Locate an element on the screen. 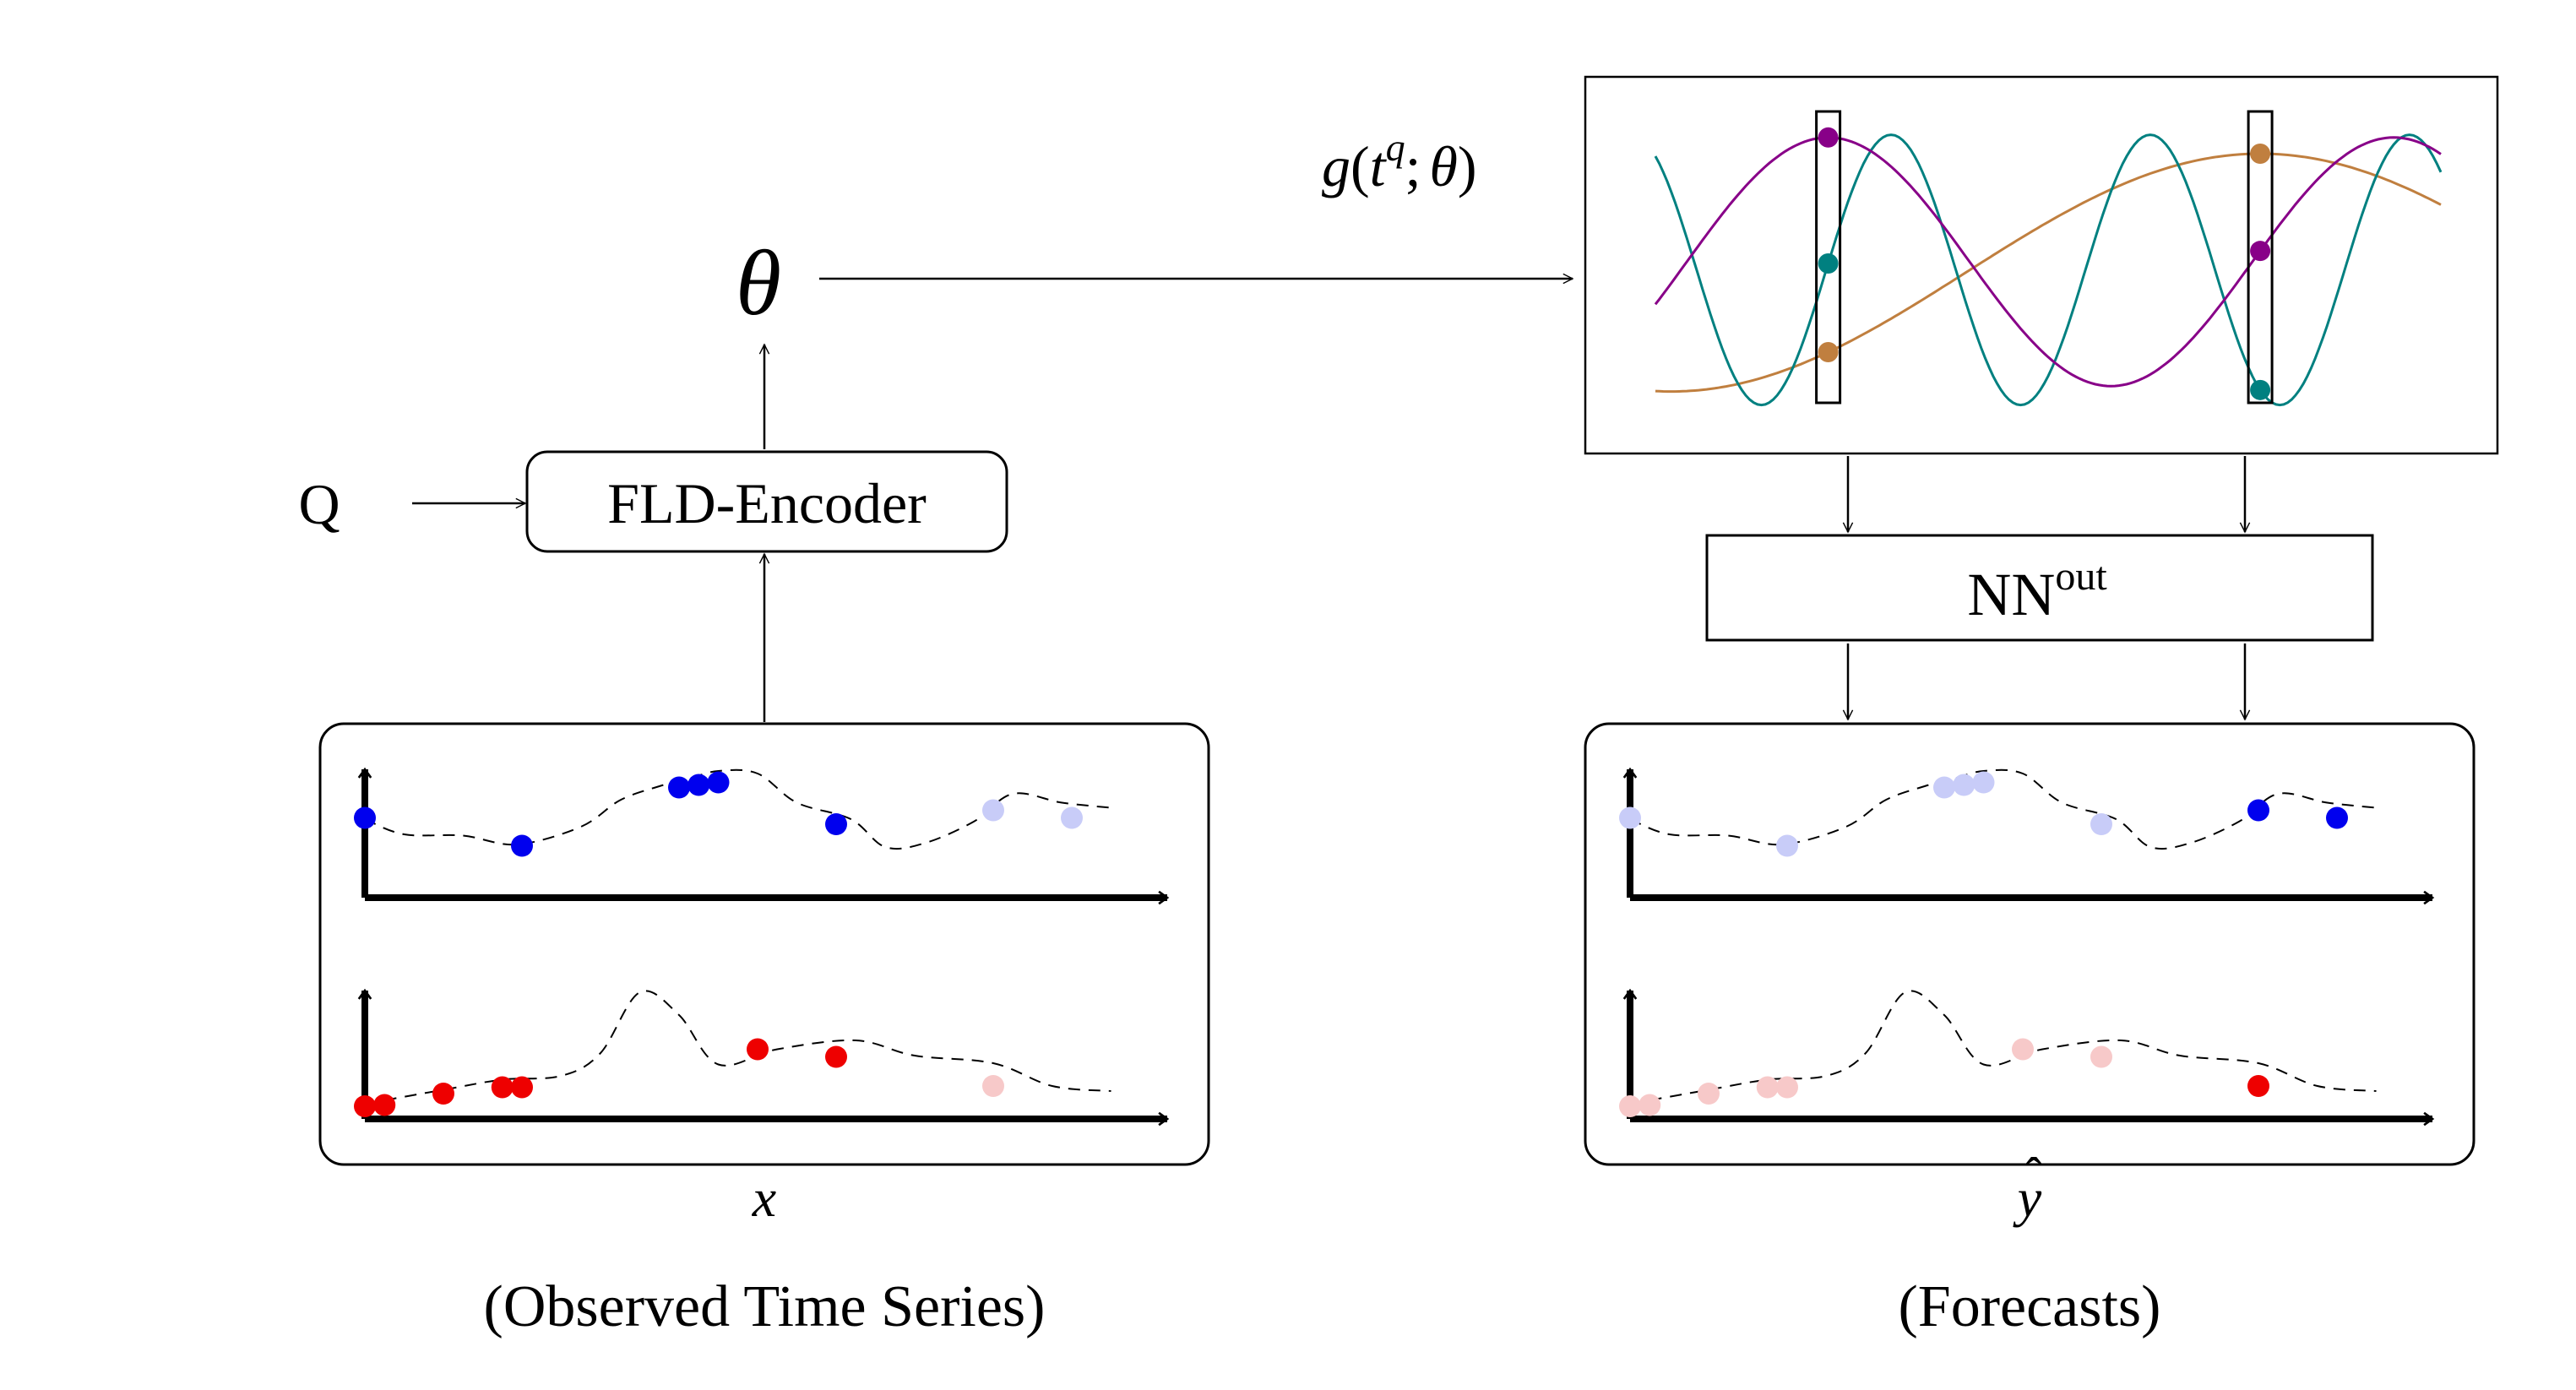 The height and width of the screenshot is (1390, 2576). nn-out-base: NN is located at coordinates (2011, 594).